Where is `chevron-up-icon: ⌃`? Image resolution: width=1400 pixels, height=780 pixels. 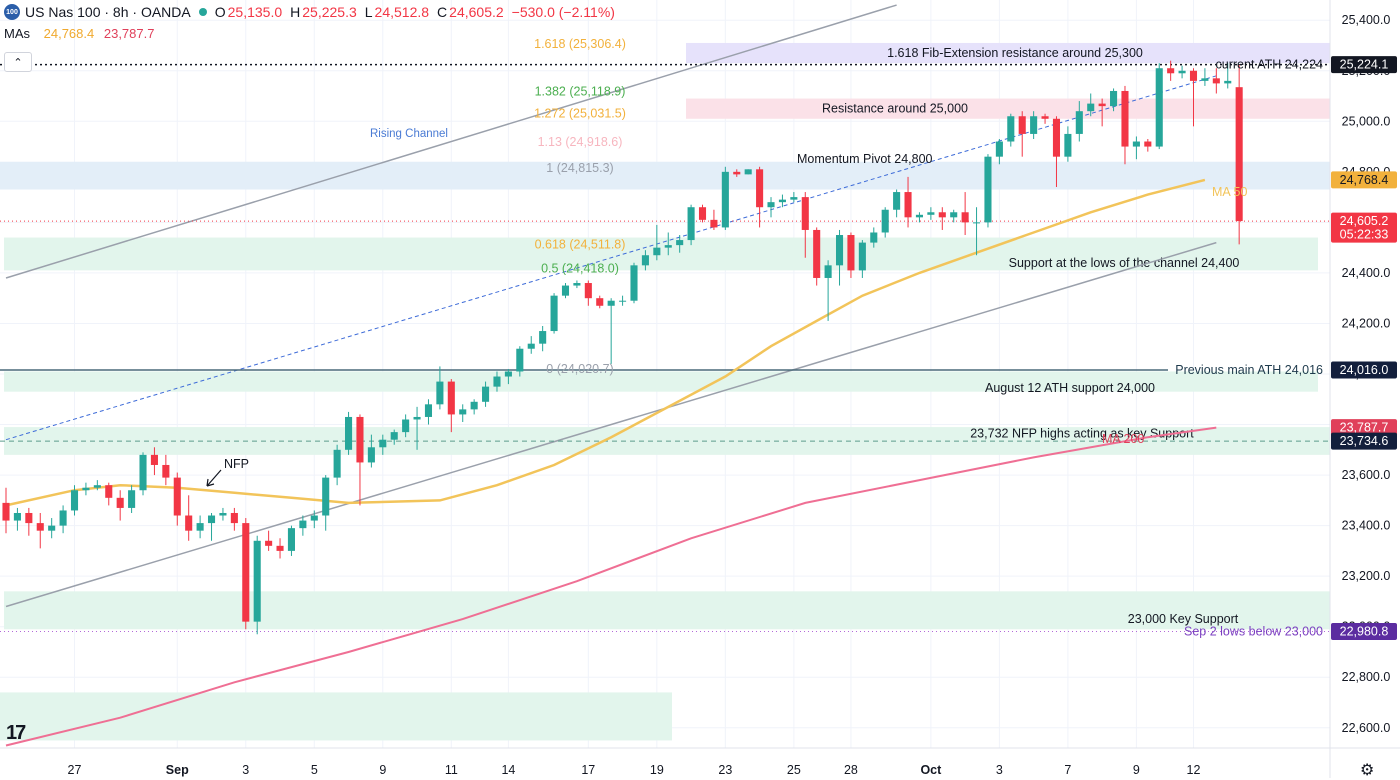
chevron-up-icon: ⌃ is located at coordinates (18, 62).